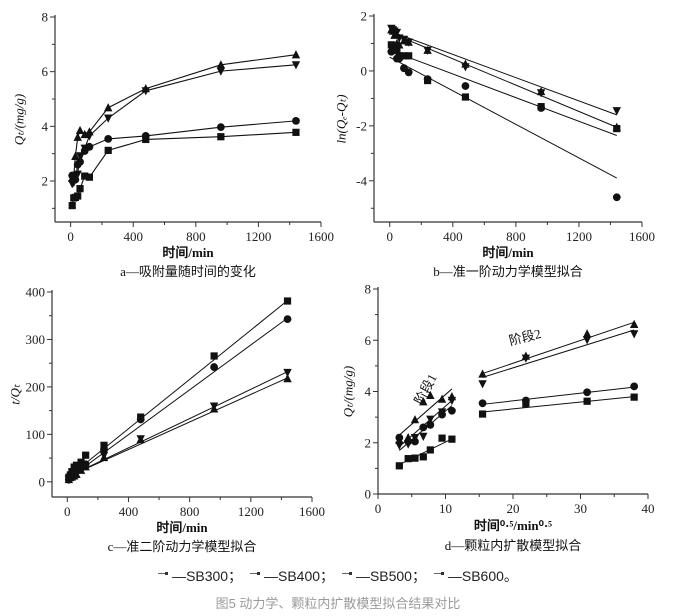  I want to click on legend: —SB300； —SB400； —SB500； —SB600。, so click(338, 576).